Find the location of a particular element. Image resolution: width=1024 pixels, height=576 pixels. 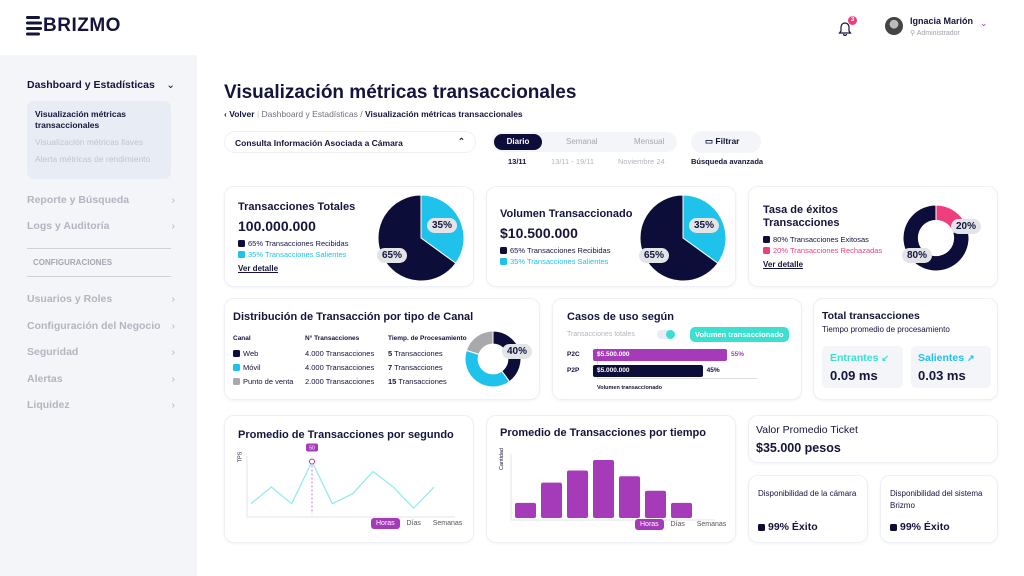

submenu-item-llaves: Visualización métricas llaves is located at coordinates (89, 142).